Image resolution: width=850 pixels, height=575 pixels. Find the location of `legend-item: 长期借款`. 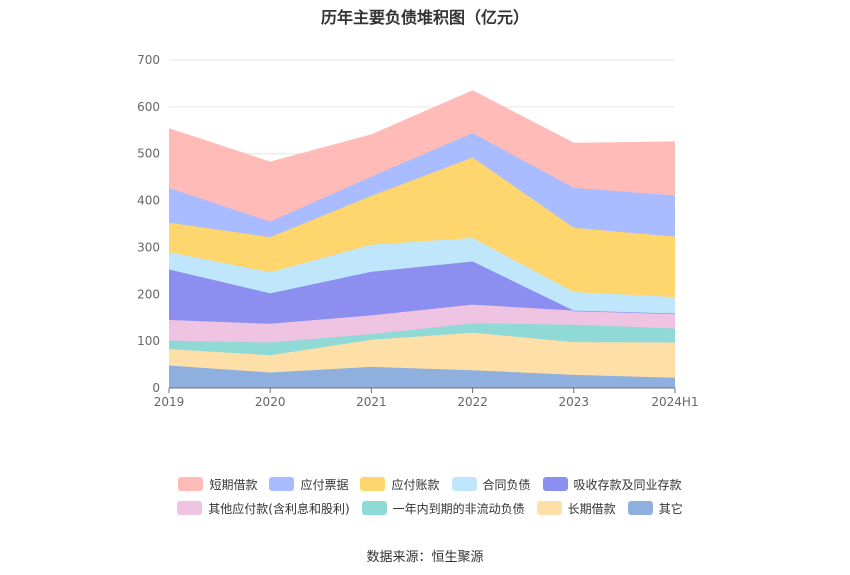

legend-item: 长期借款 is located at coordinates (576, 508).